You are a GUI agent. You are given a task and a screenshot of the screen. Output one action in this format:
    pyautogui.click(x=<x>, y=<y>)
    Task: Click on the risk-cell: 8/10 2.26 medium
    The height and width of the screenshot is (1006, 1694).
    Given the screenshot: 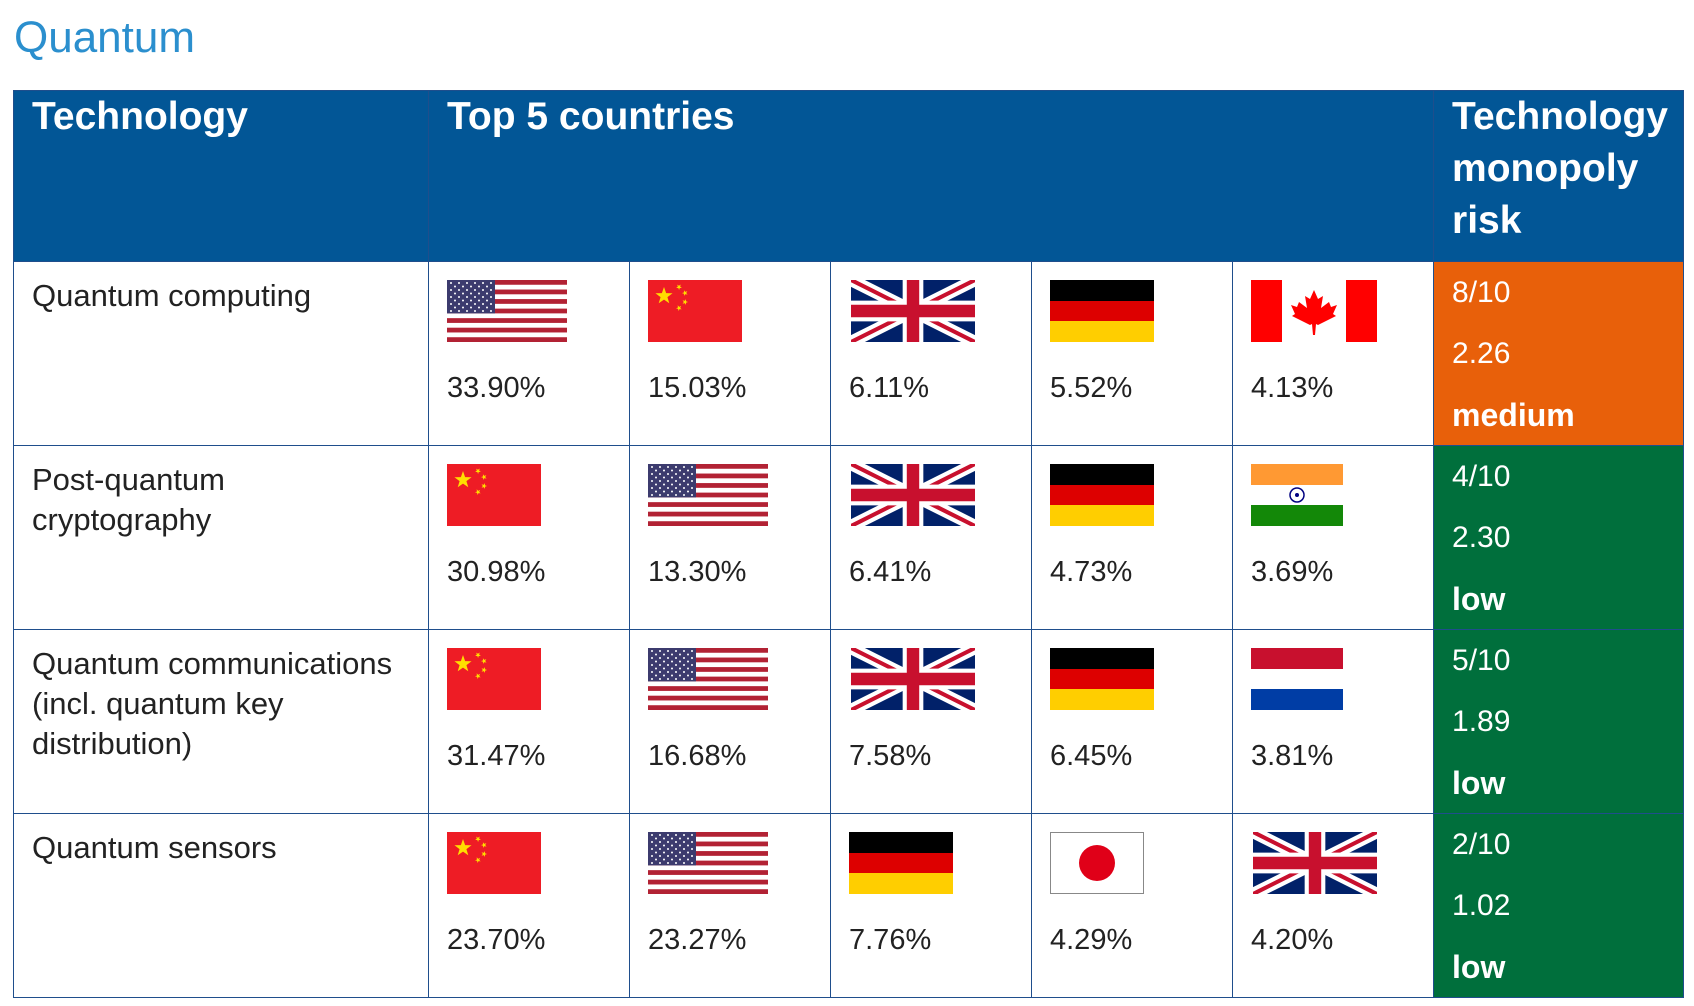 What is the action you would take?
    pyautogui.click(x=1559, y=353)
    